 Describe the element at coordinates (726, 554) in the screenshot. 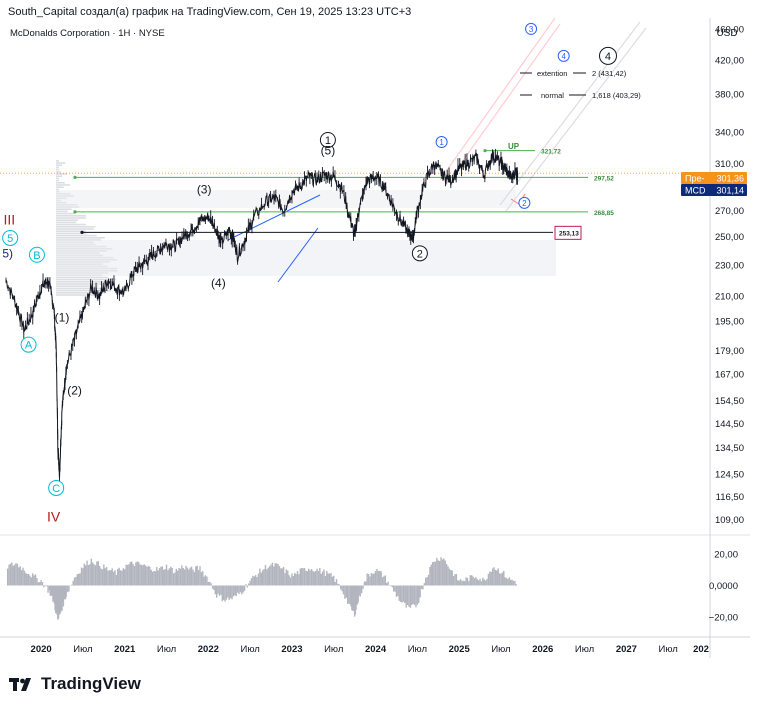

I see `oscillator-tick-label: 20,00` at that location.